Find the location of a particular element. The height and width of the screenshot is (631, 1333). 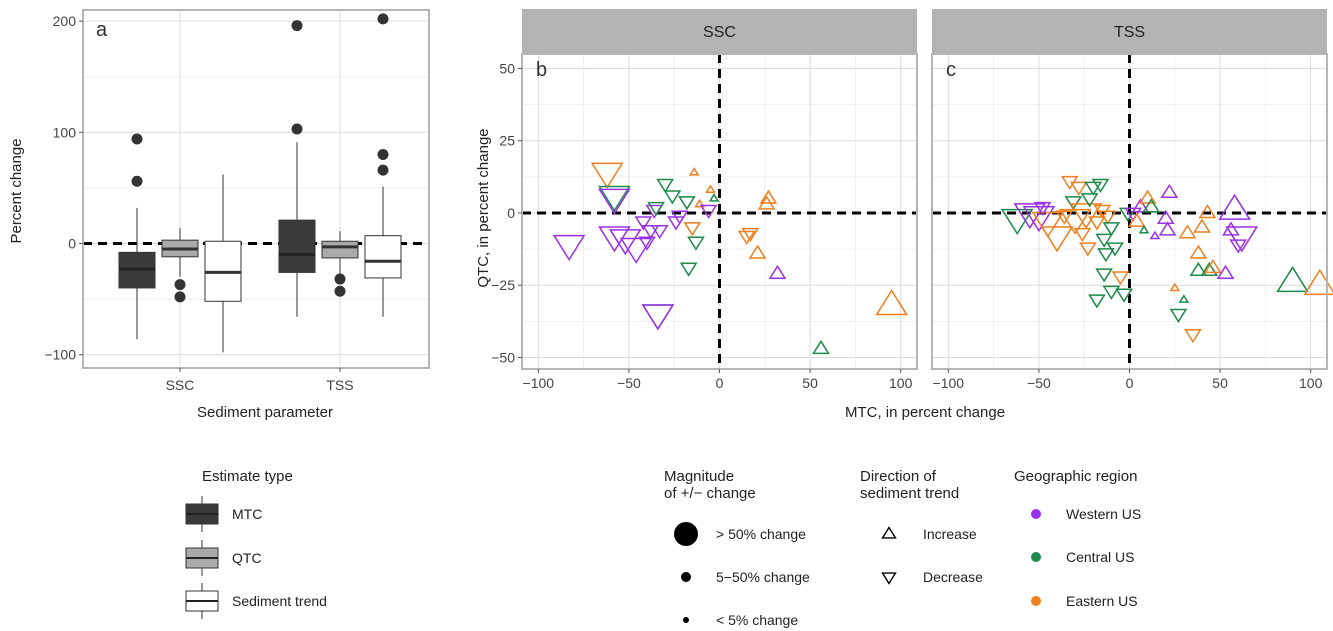

legend-title-region: Geographic region is located at coordinates (1075, 476).